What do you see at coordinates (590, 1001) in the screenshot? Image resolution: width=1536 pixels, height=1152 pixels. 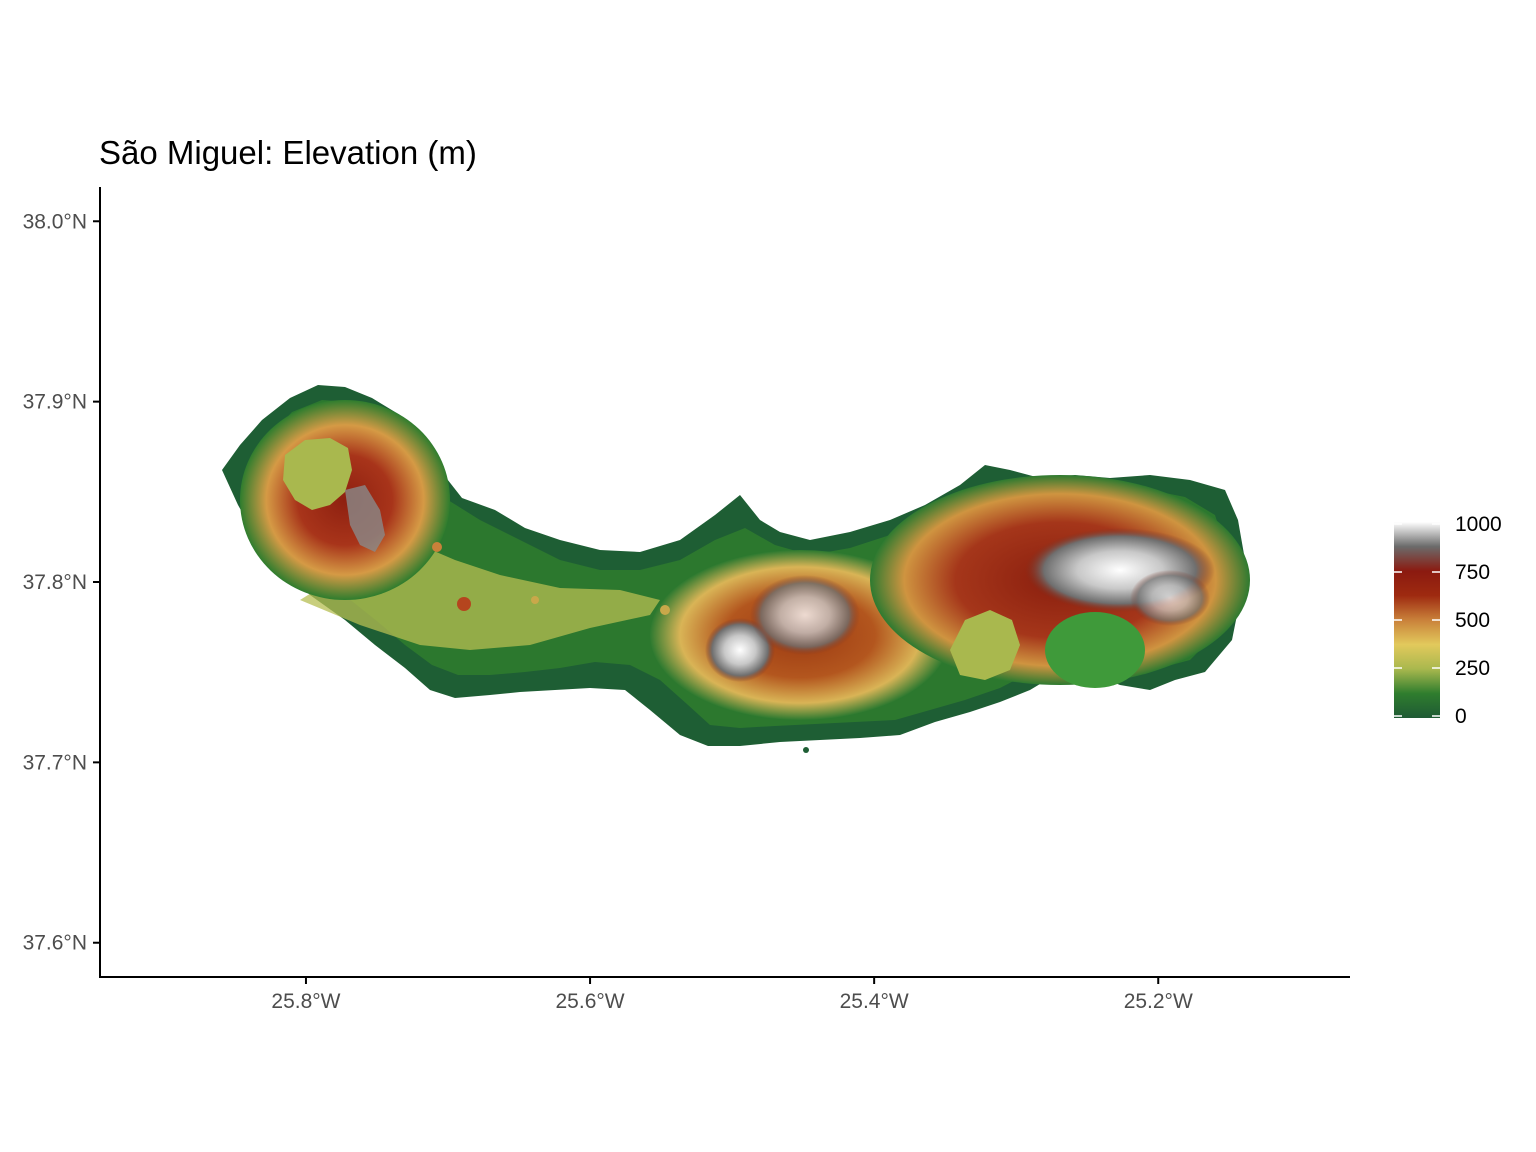 I see `x-tick-label: 25.6°W` at bounding box center [590, 1001].